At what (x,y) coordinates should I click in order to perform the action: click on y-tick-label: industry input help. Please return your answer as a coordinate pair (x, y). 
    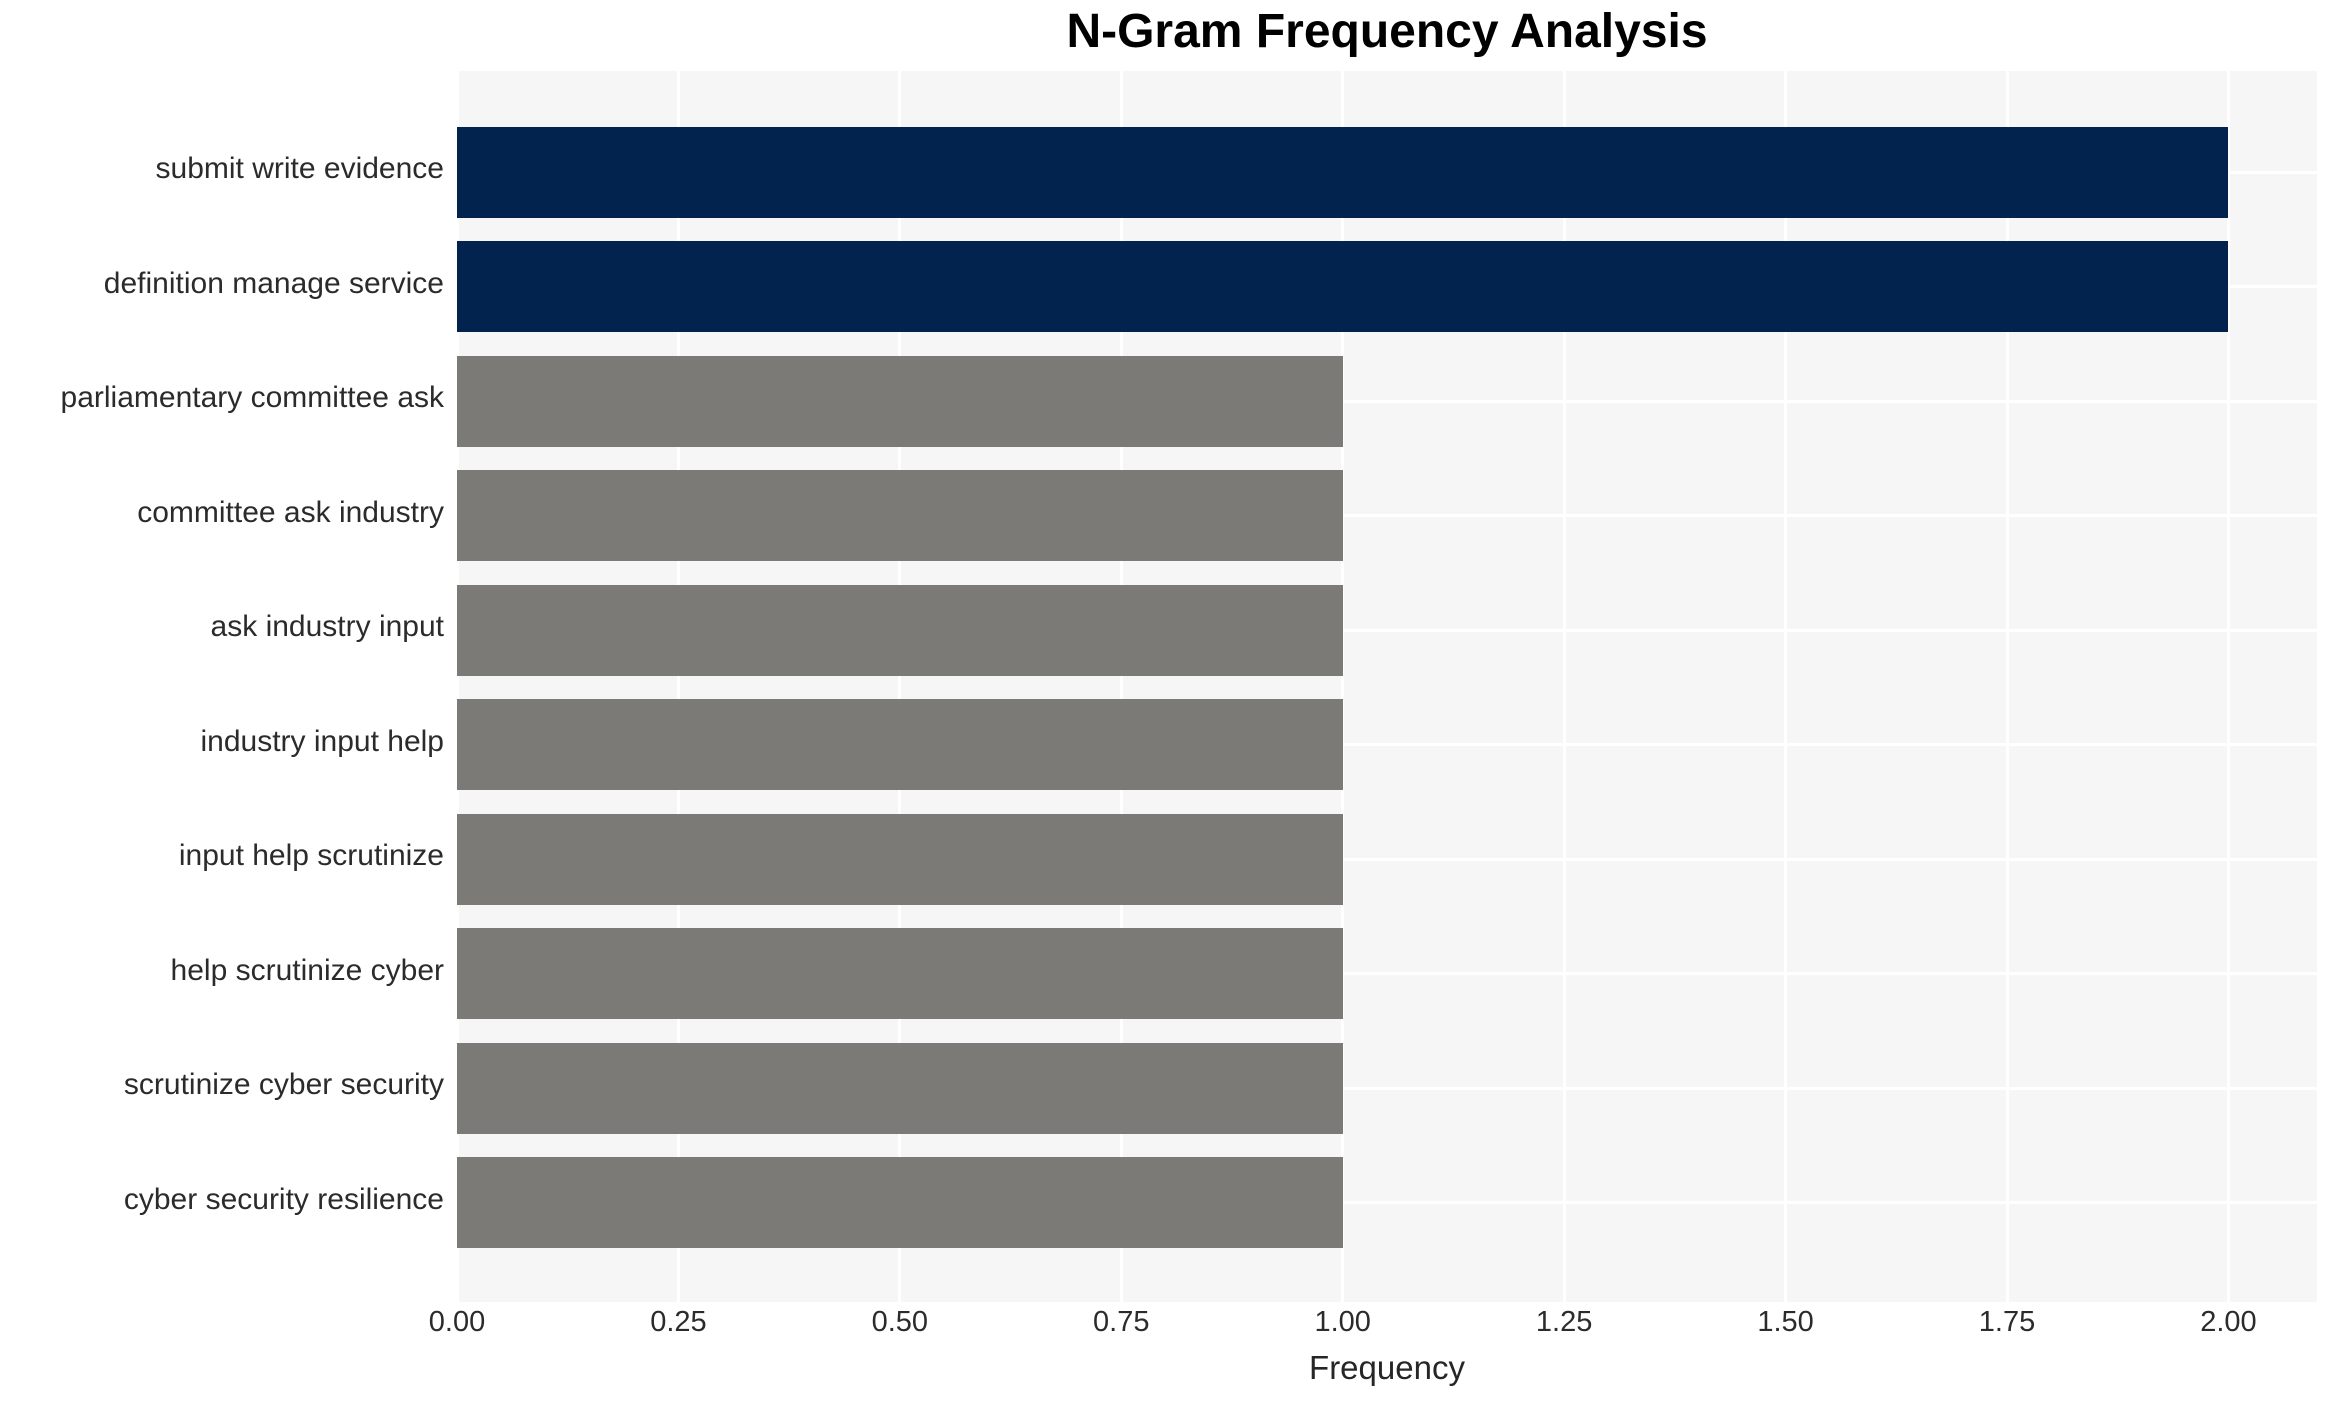
    Looking at the image, I should click on (322, 741).